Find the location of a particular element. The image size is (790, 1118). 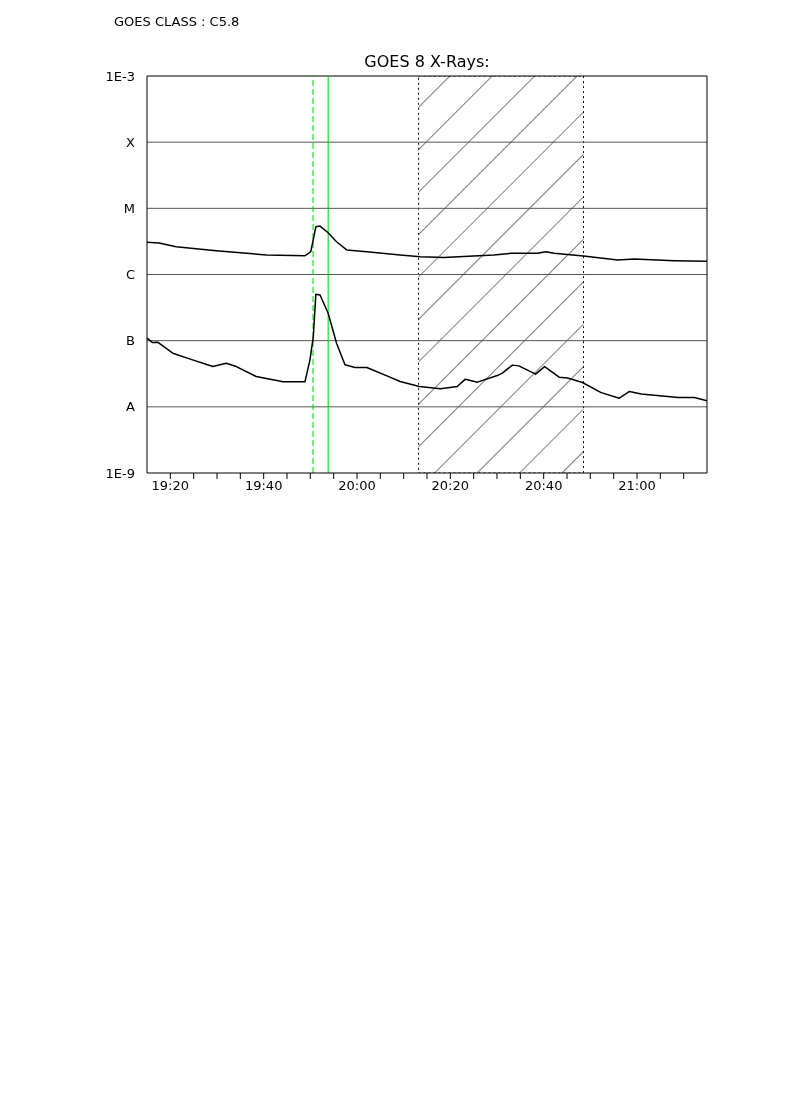

text: GOES CLASS : C5.8 is located at coordinates (177, 21).